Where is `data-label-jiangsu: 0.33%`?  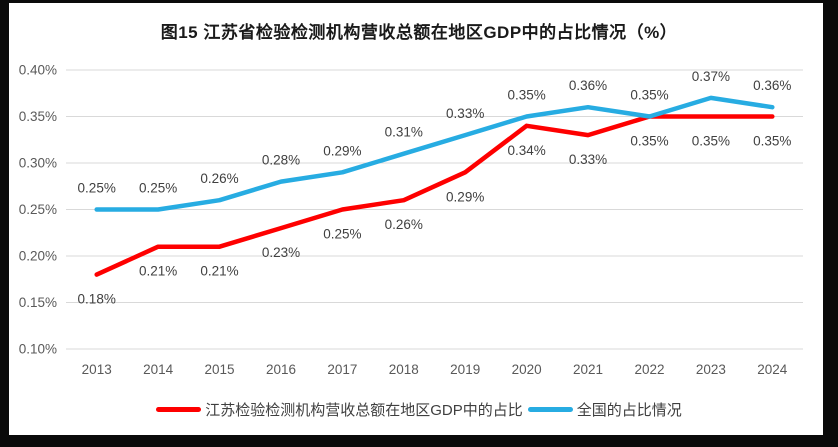
data-label-jiangsu: 0.33% is located at coordinates (588, 159).